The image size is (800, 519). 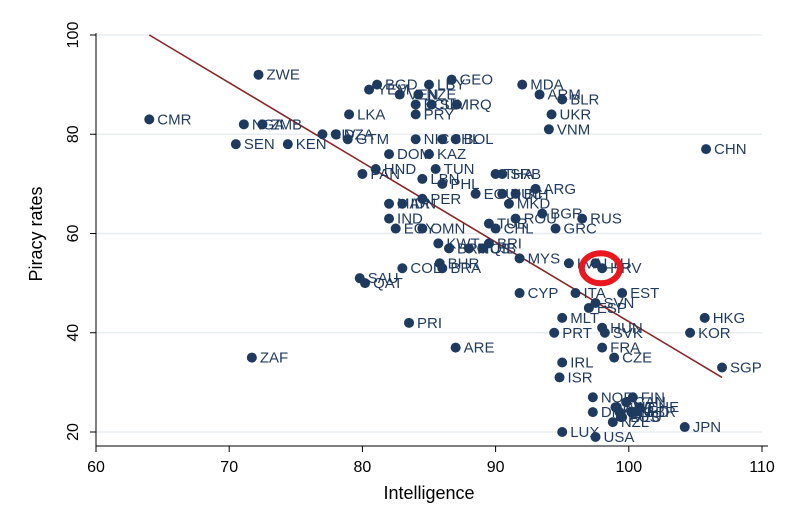 I want to click on point-label: TUN, so click(x=459, y=169).